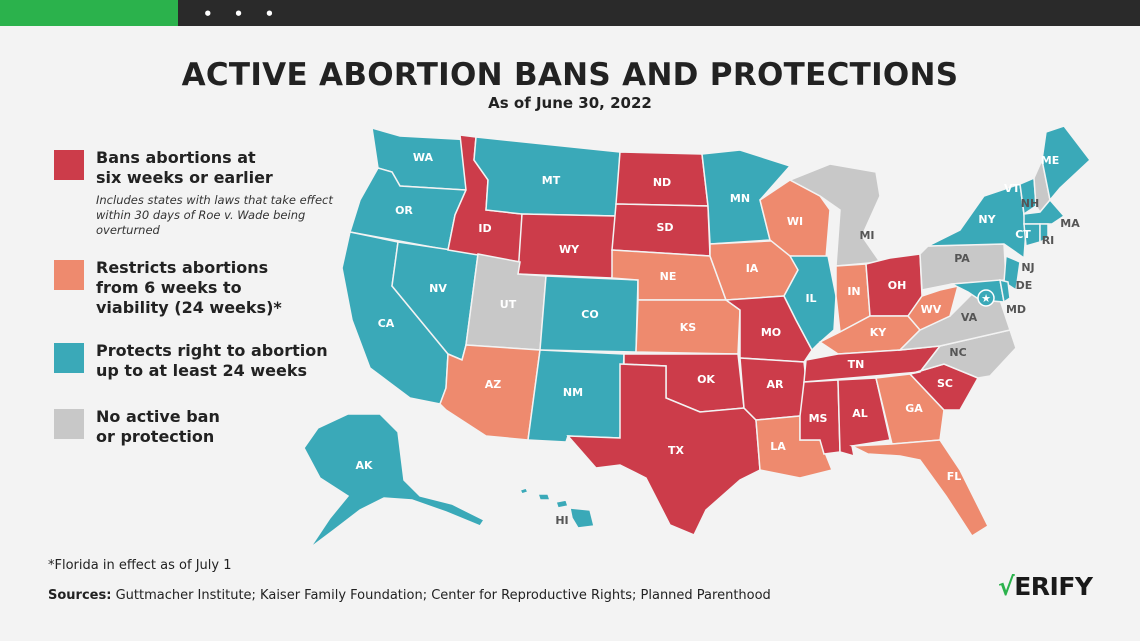 This screenshot has width=1140, height=641. I want to click on label-AZ: AZ, so click(493, 384).